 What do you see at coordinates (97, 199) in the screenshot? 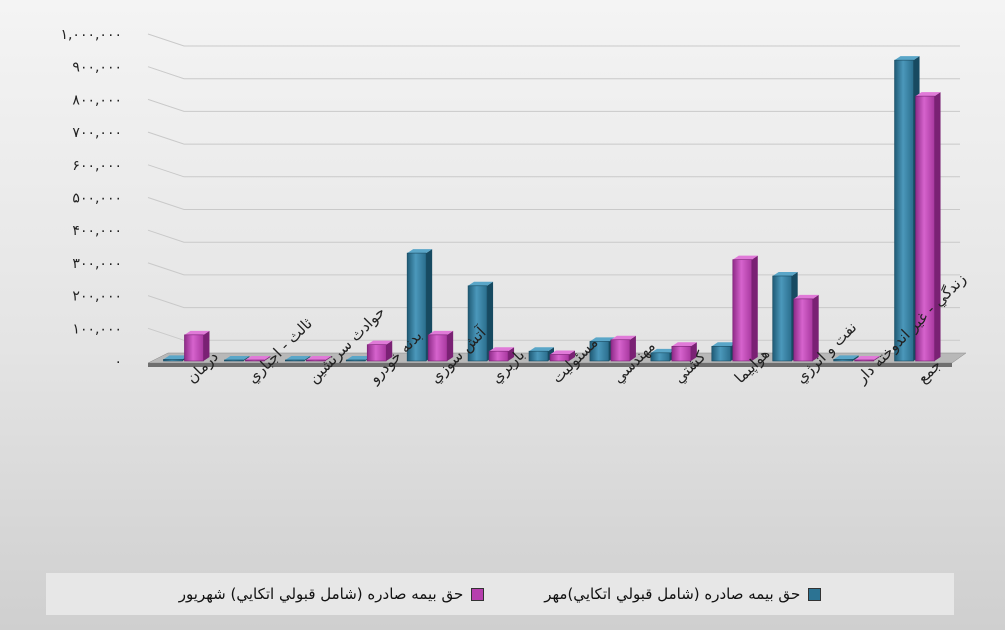
I see `y-tick-label: ۵۰۰,۰۰۰` at bounding box center [97, 199].